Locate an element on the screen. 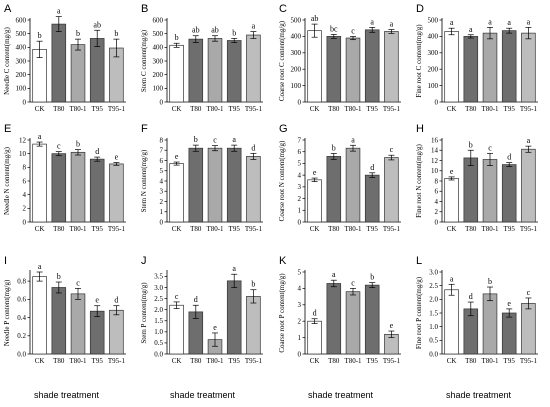  category-label-g-0: CK is located at coordinates (315, 229).